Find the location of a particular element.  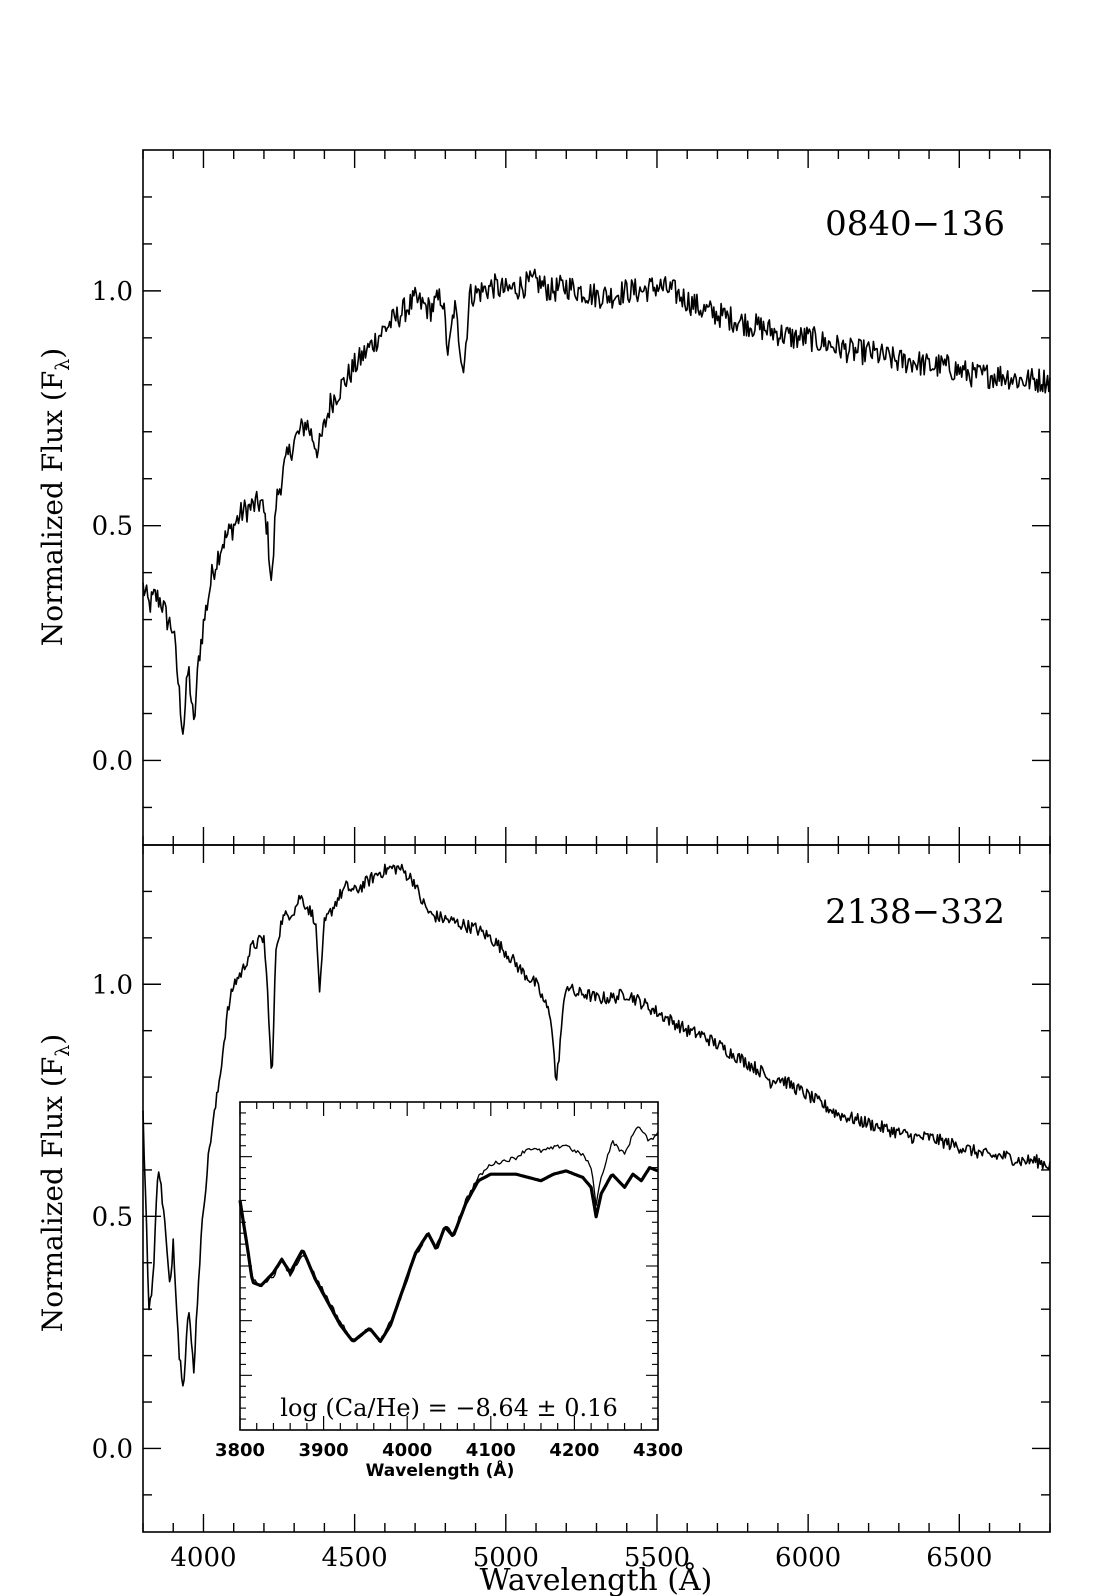

inset-x-tick-label: 4000 is located at coordinates (407, 1450).